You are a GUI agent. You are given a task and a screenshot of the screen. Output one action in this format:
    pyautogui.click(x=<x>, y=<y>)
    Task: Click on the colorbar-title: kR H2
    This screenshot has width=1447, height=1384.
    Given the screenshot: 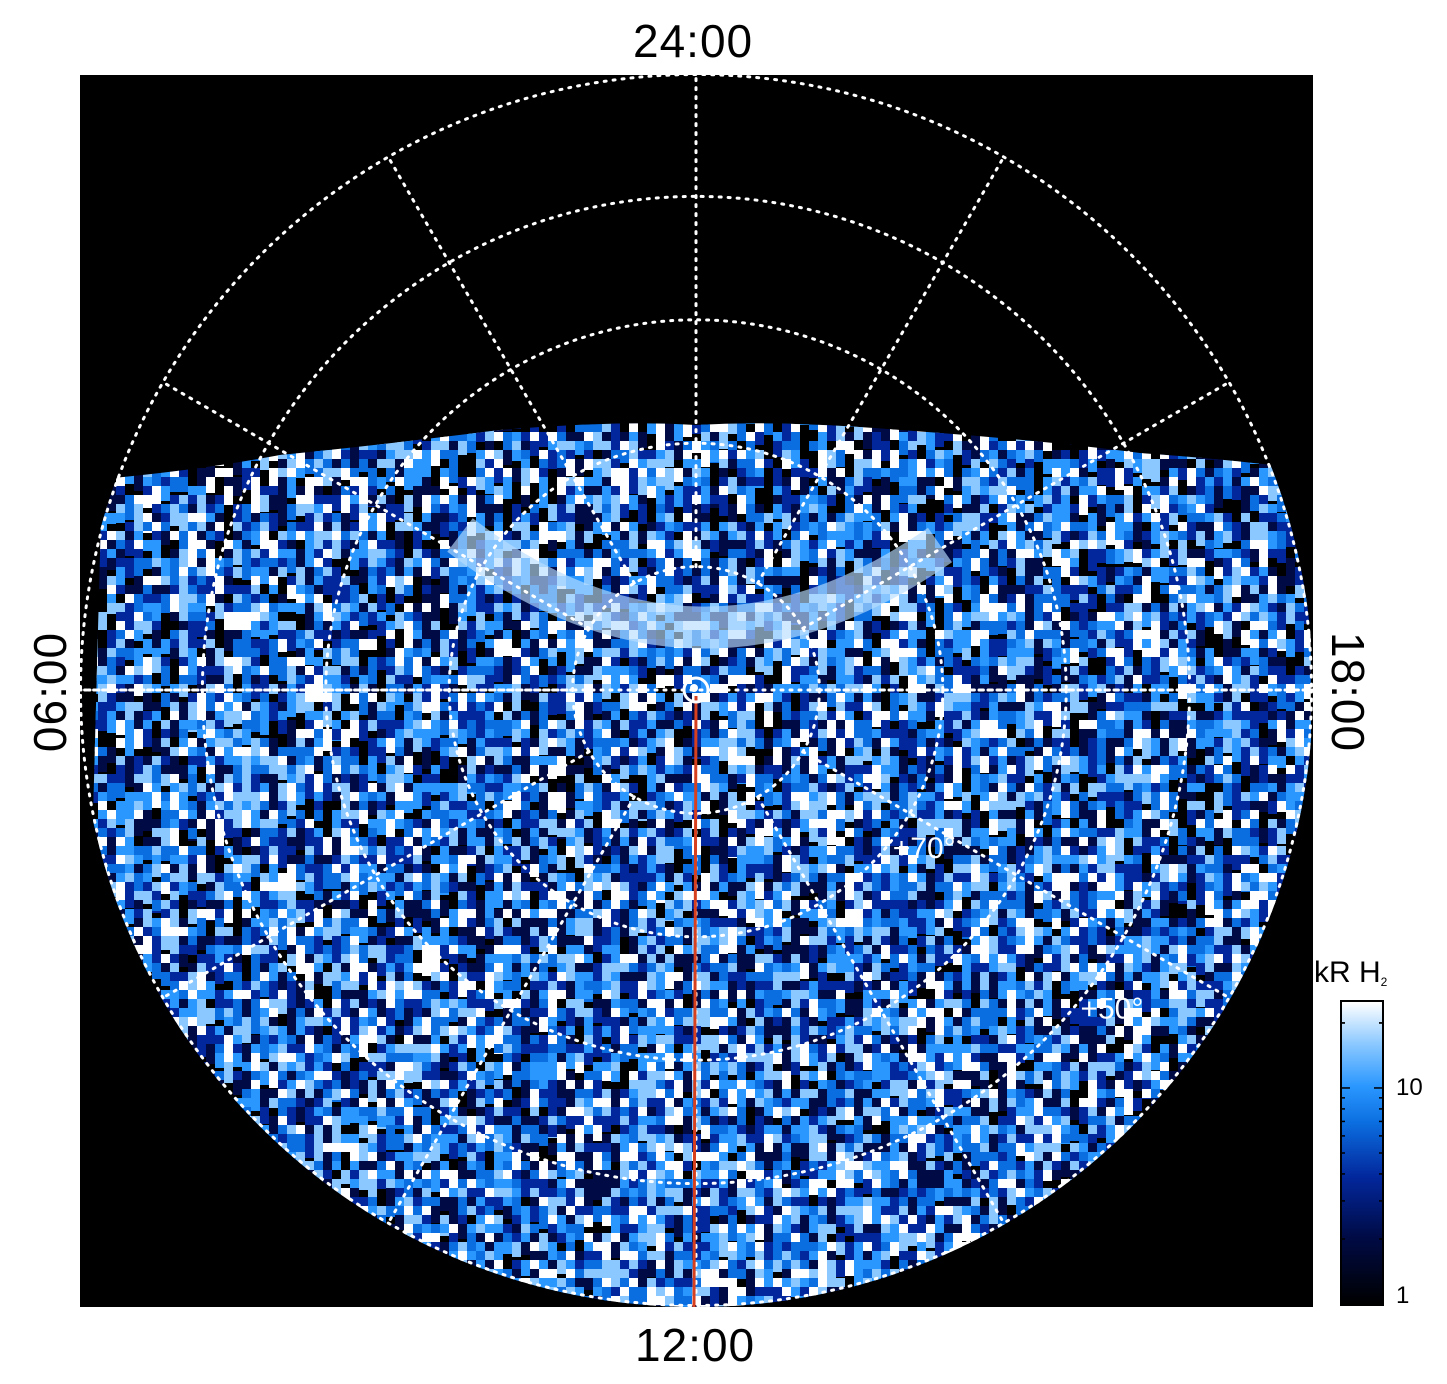 What is the action you would take?
    pyautogui.click(x=1351, y=972)
    